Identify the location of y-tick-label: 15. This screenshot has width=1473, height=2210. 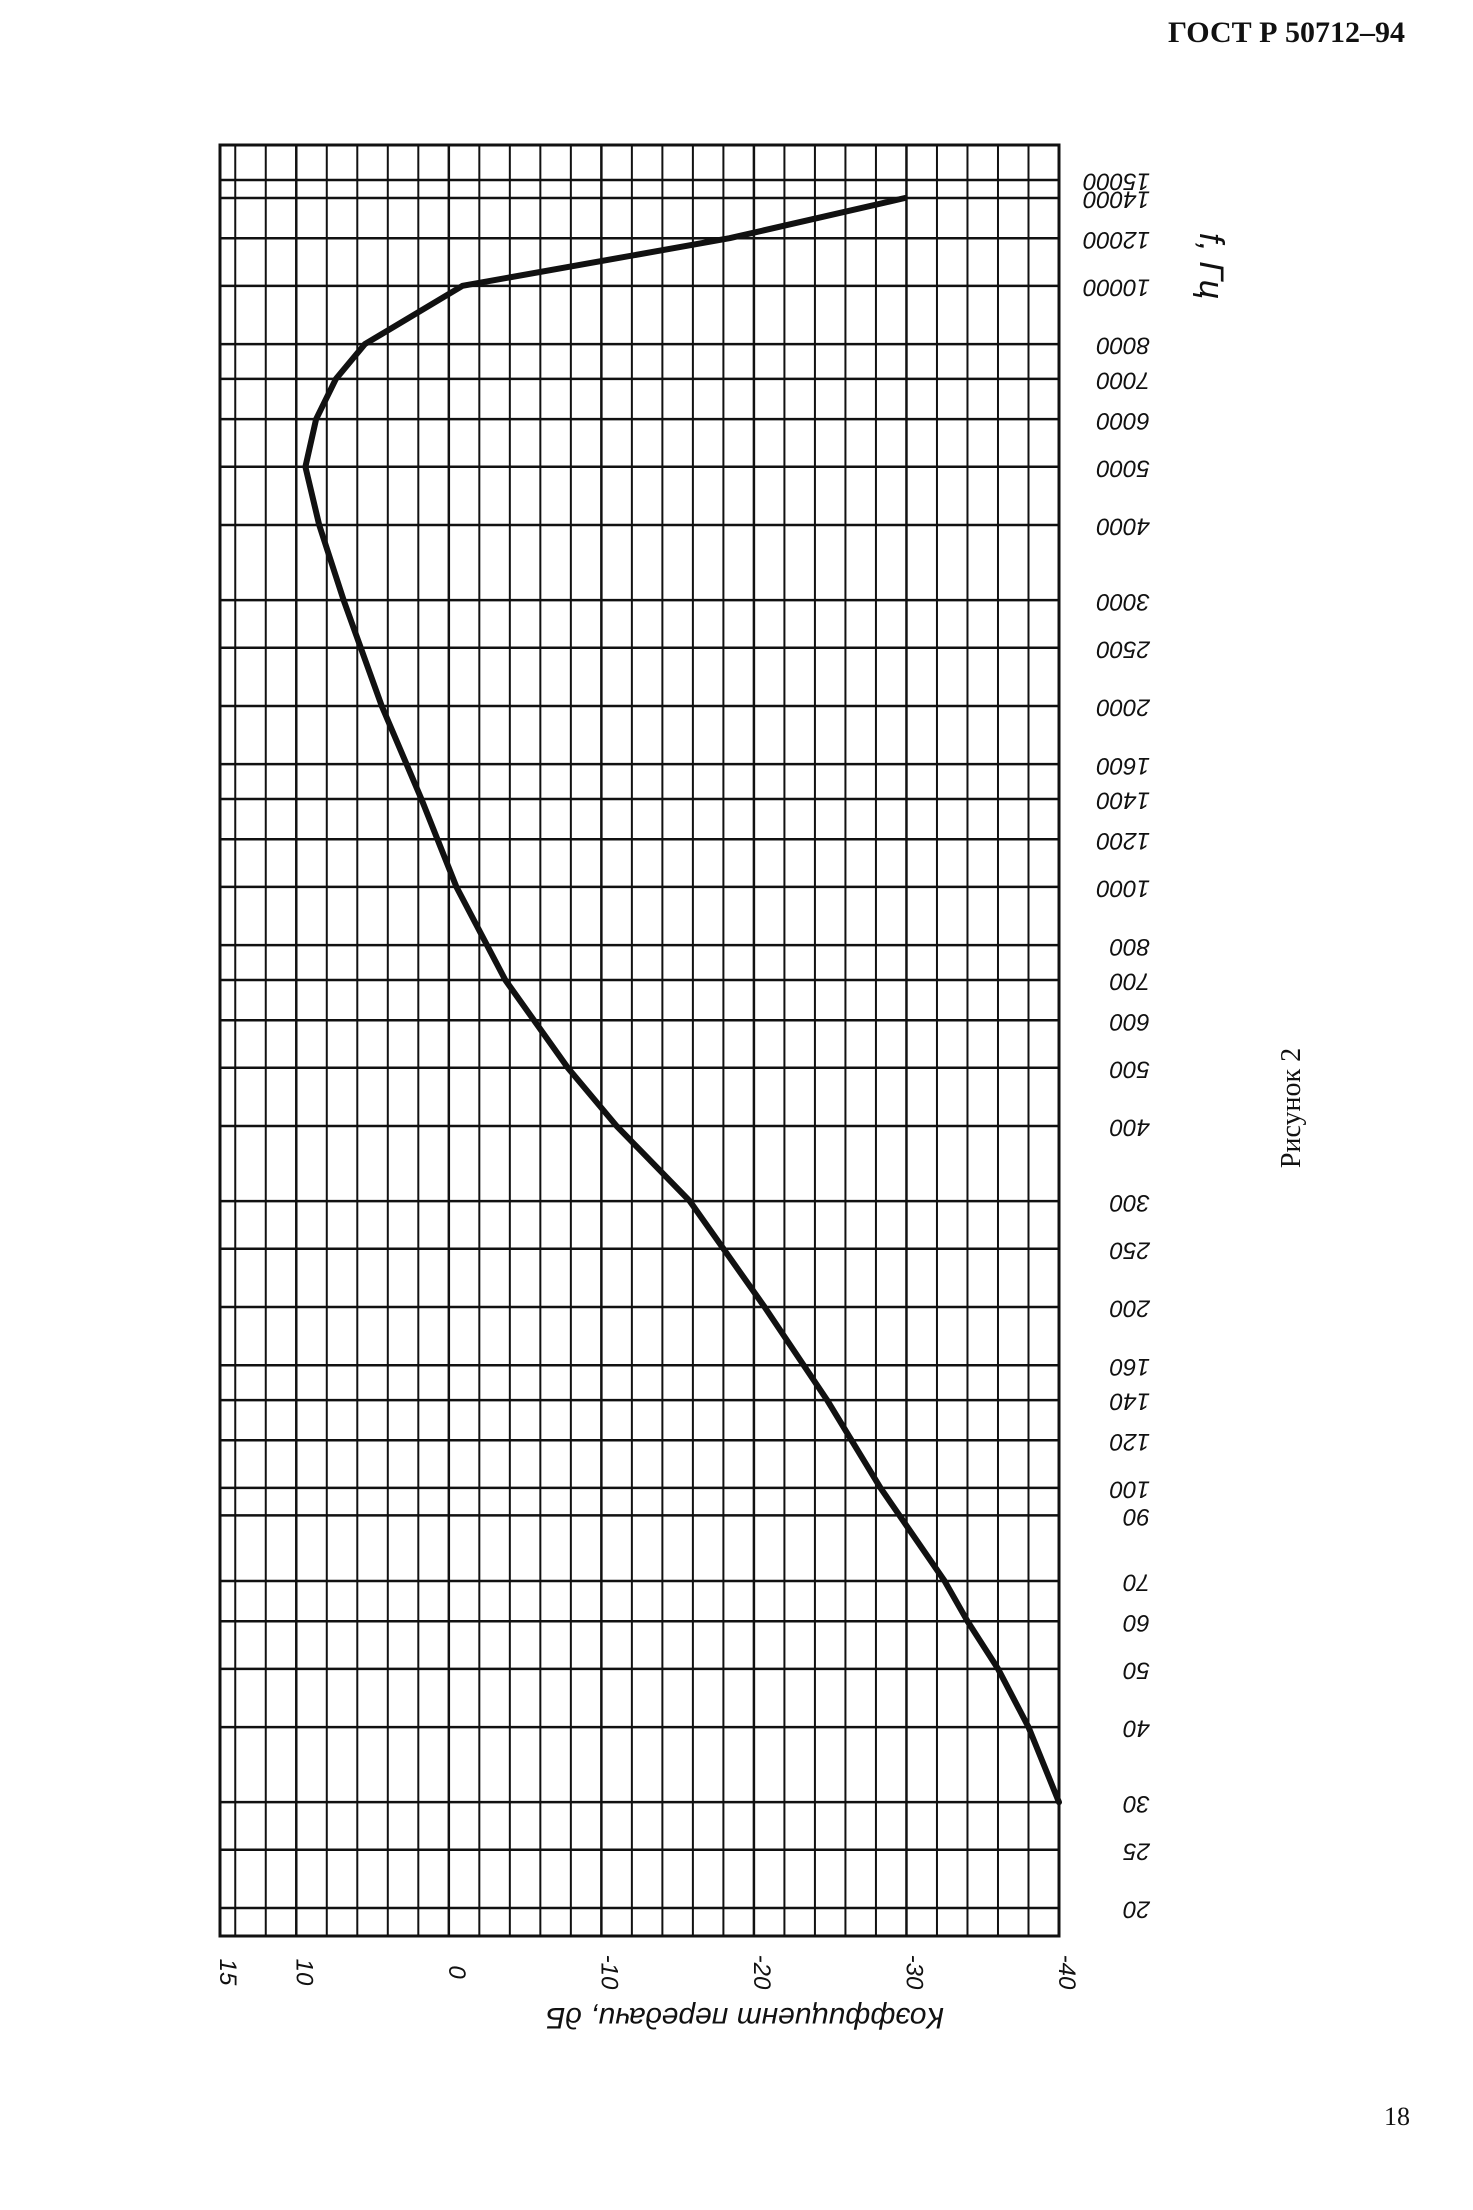
(227, 1972).